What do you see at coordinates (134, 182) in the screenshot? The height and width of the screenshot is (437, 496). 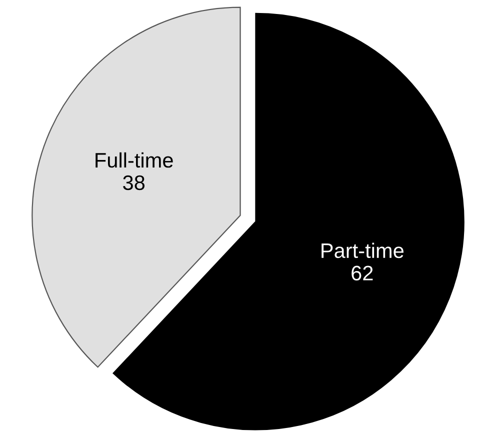 I see `data-label: 38` at bounding box center [134, 182].